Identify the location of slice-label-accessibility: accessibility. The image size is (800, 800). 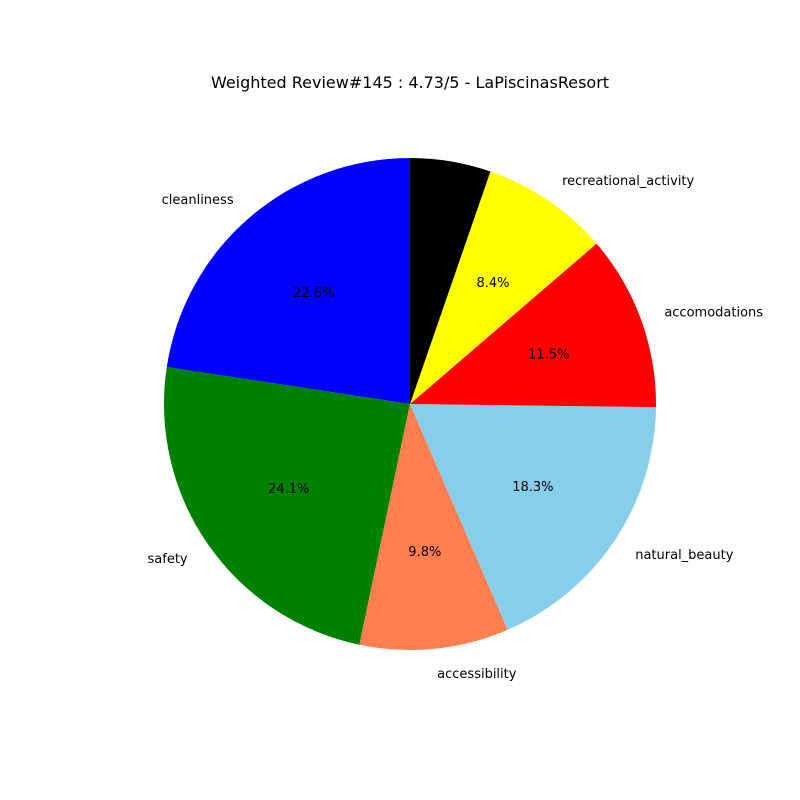
(477, 674).